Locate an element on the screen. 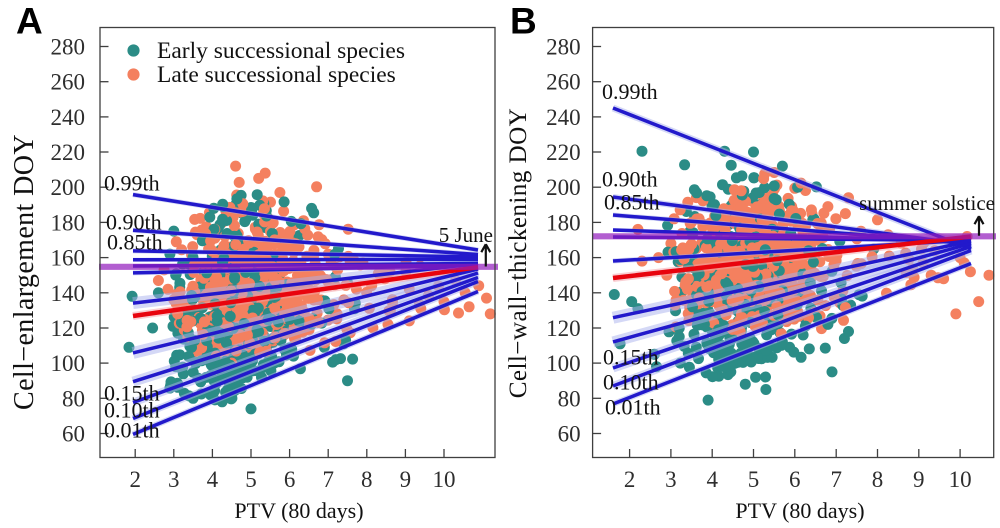 The image size is (1000, 528). svg-text: A is located at coordinates (29, 21).